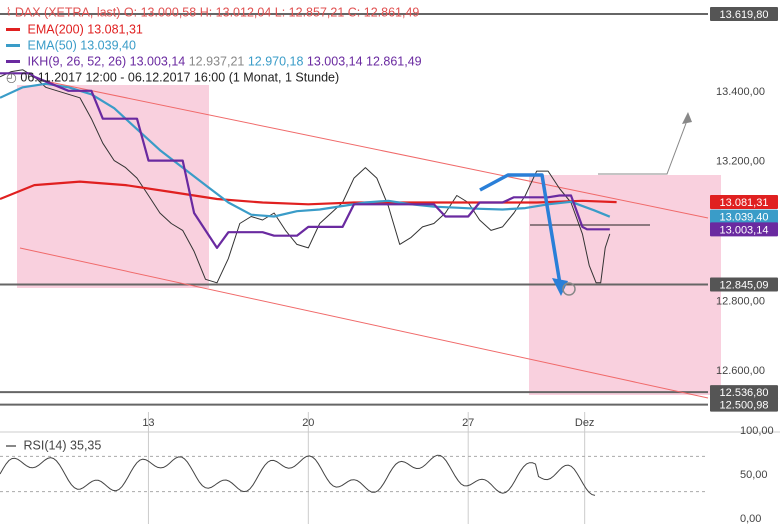 The image size is (780, 529). Describe the element at coordinates (115, 30) in the screenshot. I see `legend-ema200-value: 13.081,31` at that location.